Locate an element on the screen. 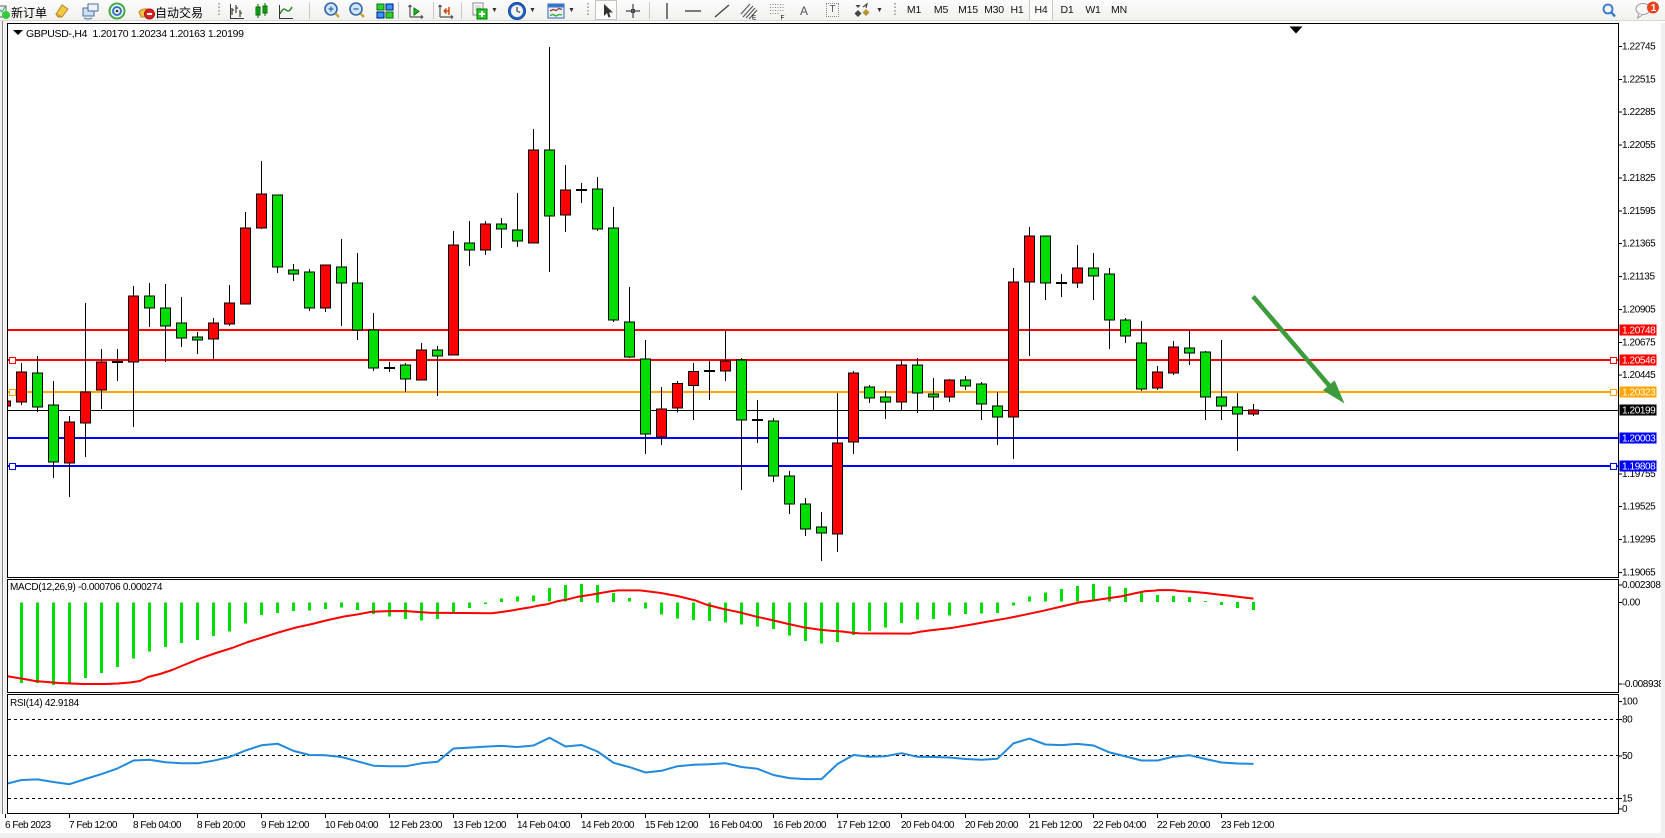 This screenshot has width=1665, height=838. svg-text: E is located at coordinates (754, 18).